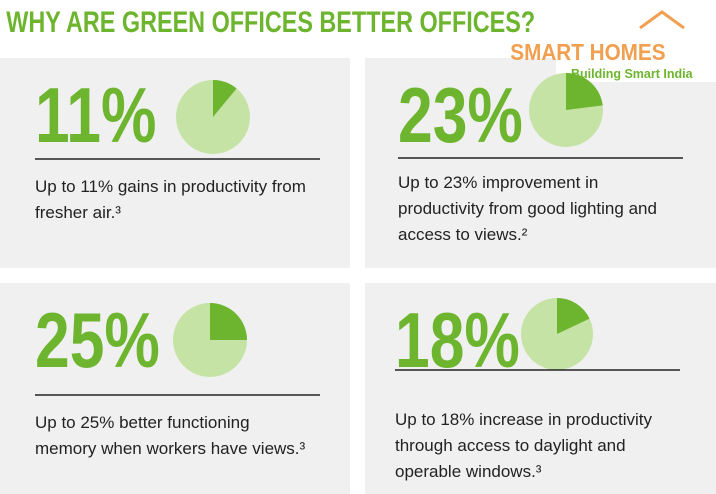  I want to click on stat-number: 25%, so click(97, 339).